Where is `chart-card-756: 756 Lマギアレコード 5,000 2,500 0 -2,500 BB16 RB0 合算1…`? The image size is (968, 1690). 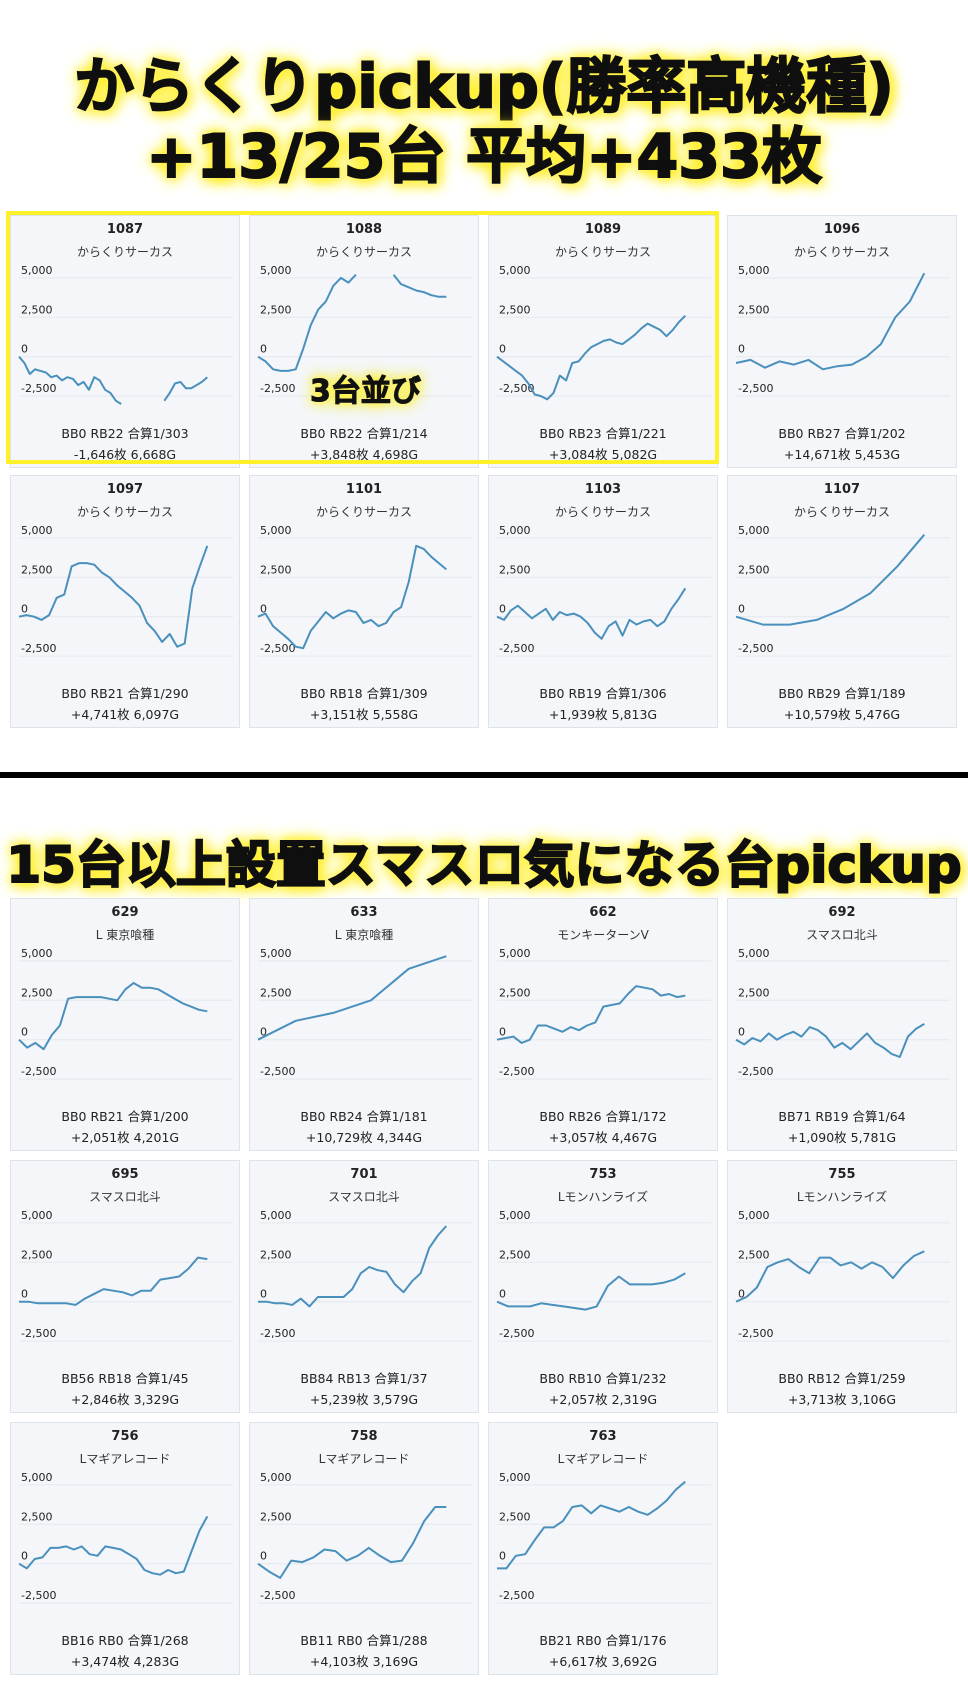
chart-card-756: 756 Lマギアレコード 5,000 2,500 0 -2,500 BB16 RB0 合算1… is located at coordinates (125, 1548).